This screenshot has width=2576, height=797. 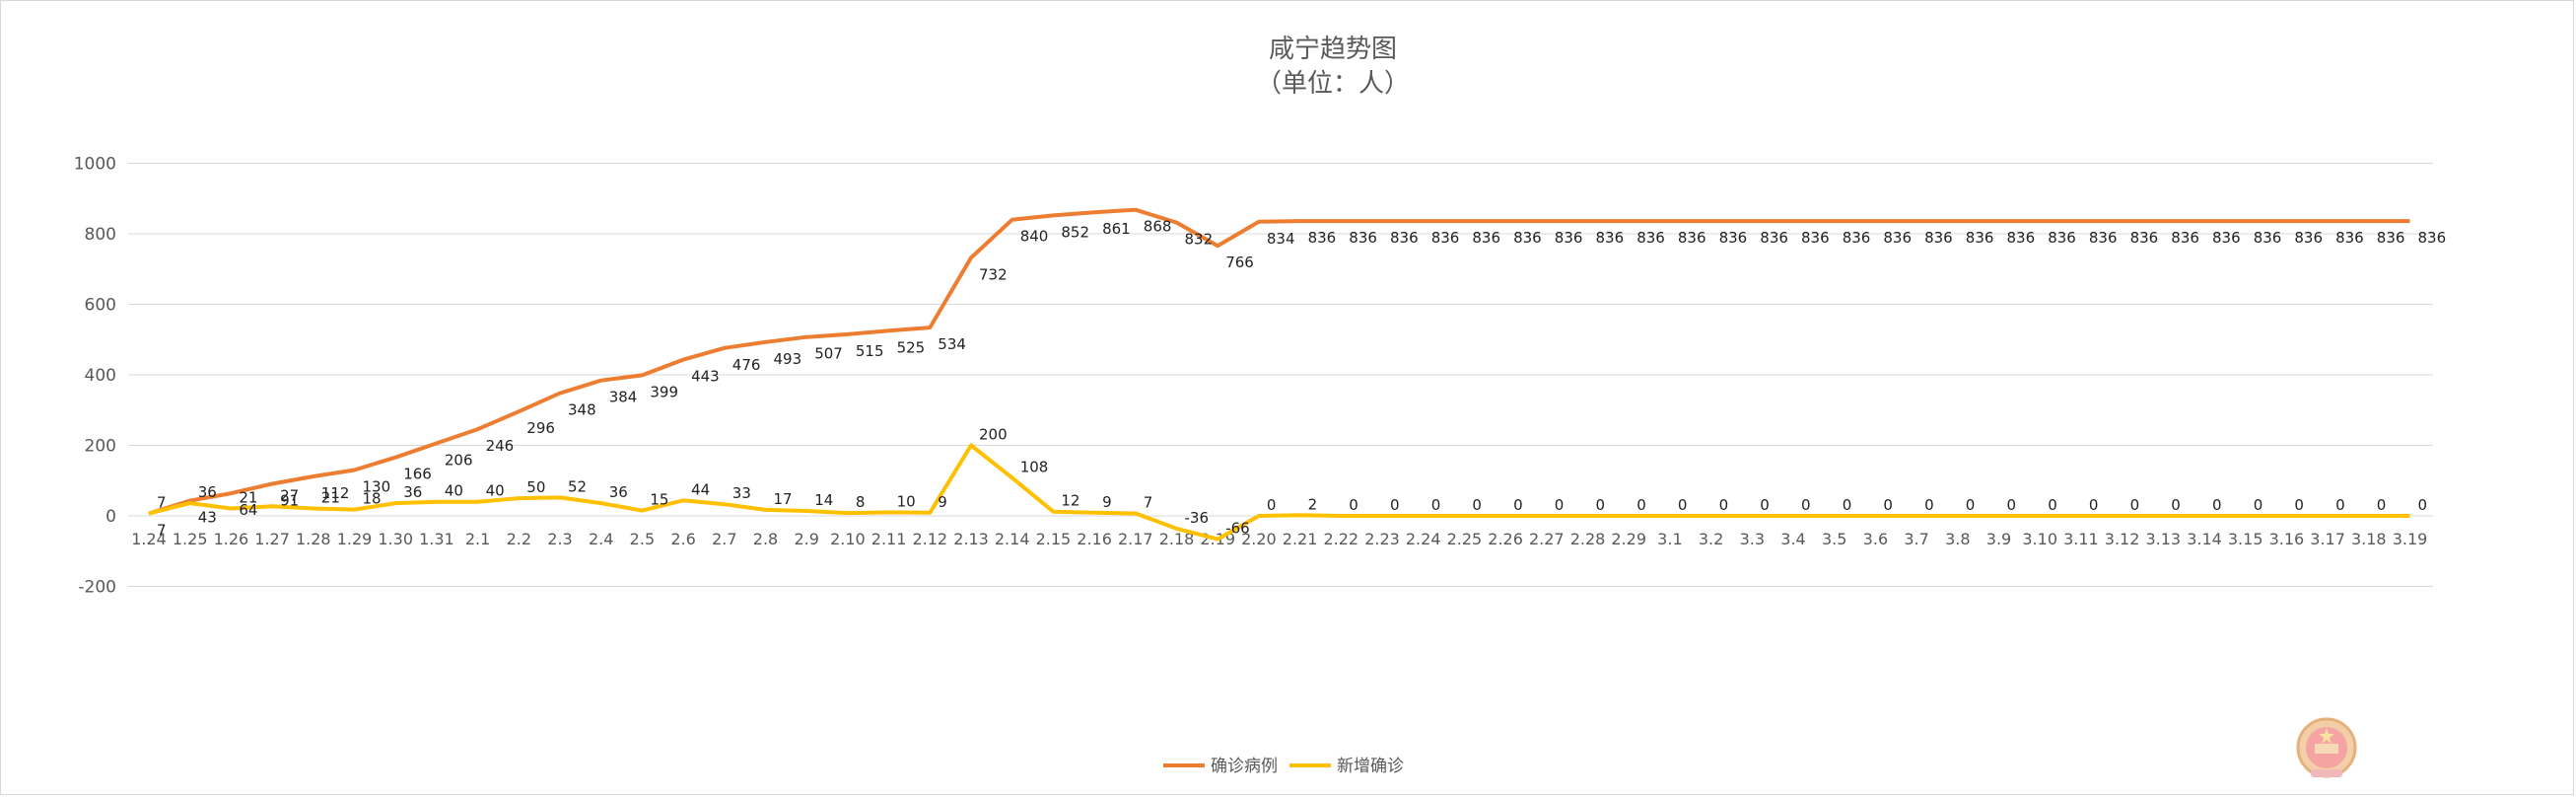 What do you see at coordinates (162, 530) in the screenshot?
I see `data-label: 7` at bounding box center [162, 530].